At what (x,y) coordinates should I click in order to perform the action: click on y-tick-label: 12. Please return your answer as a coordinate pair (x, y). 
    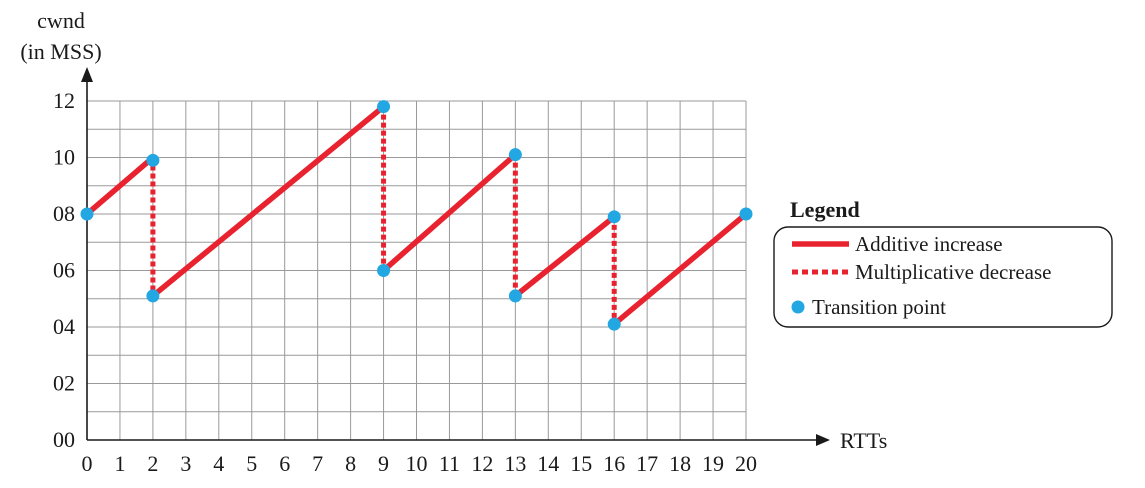
    Looking at the image, I should click on (64, 100).